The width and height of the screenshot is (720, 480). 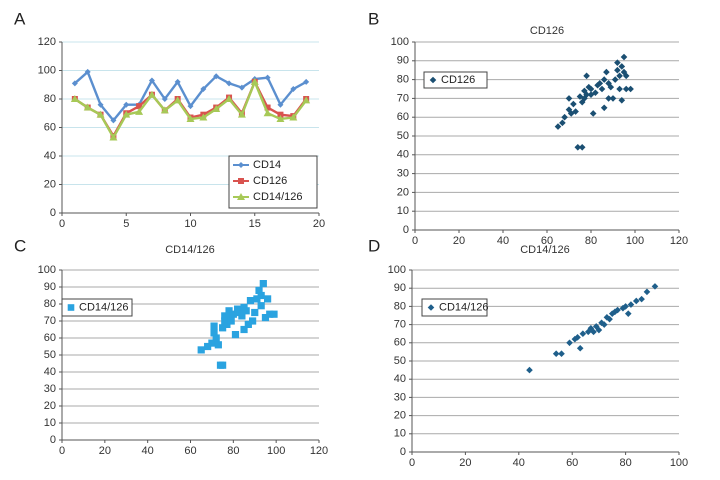 What do you see at coordinates (415, 241) in the screenshot?
I see `panel-b-x-tick-label: 0` at bounding box center [415, 241].